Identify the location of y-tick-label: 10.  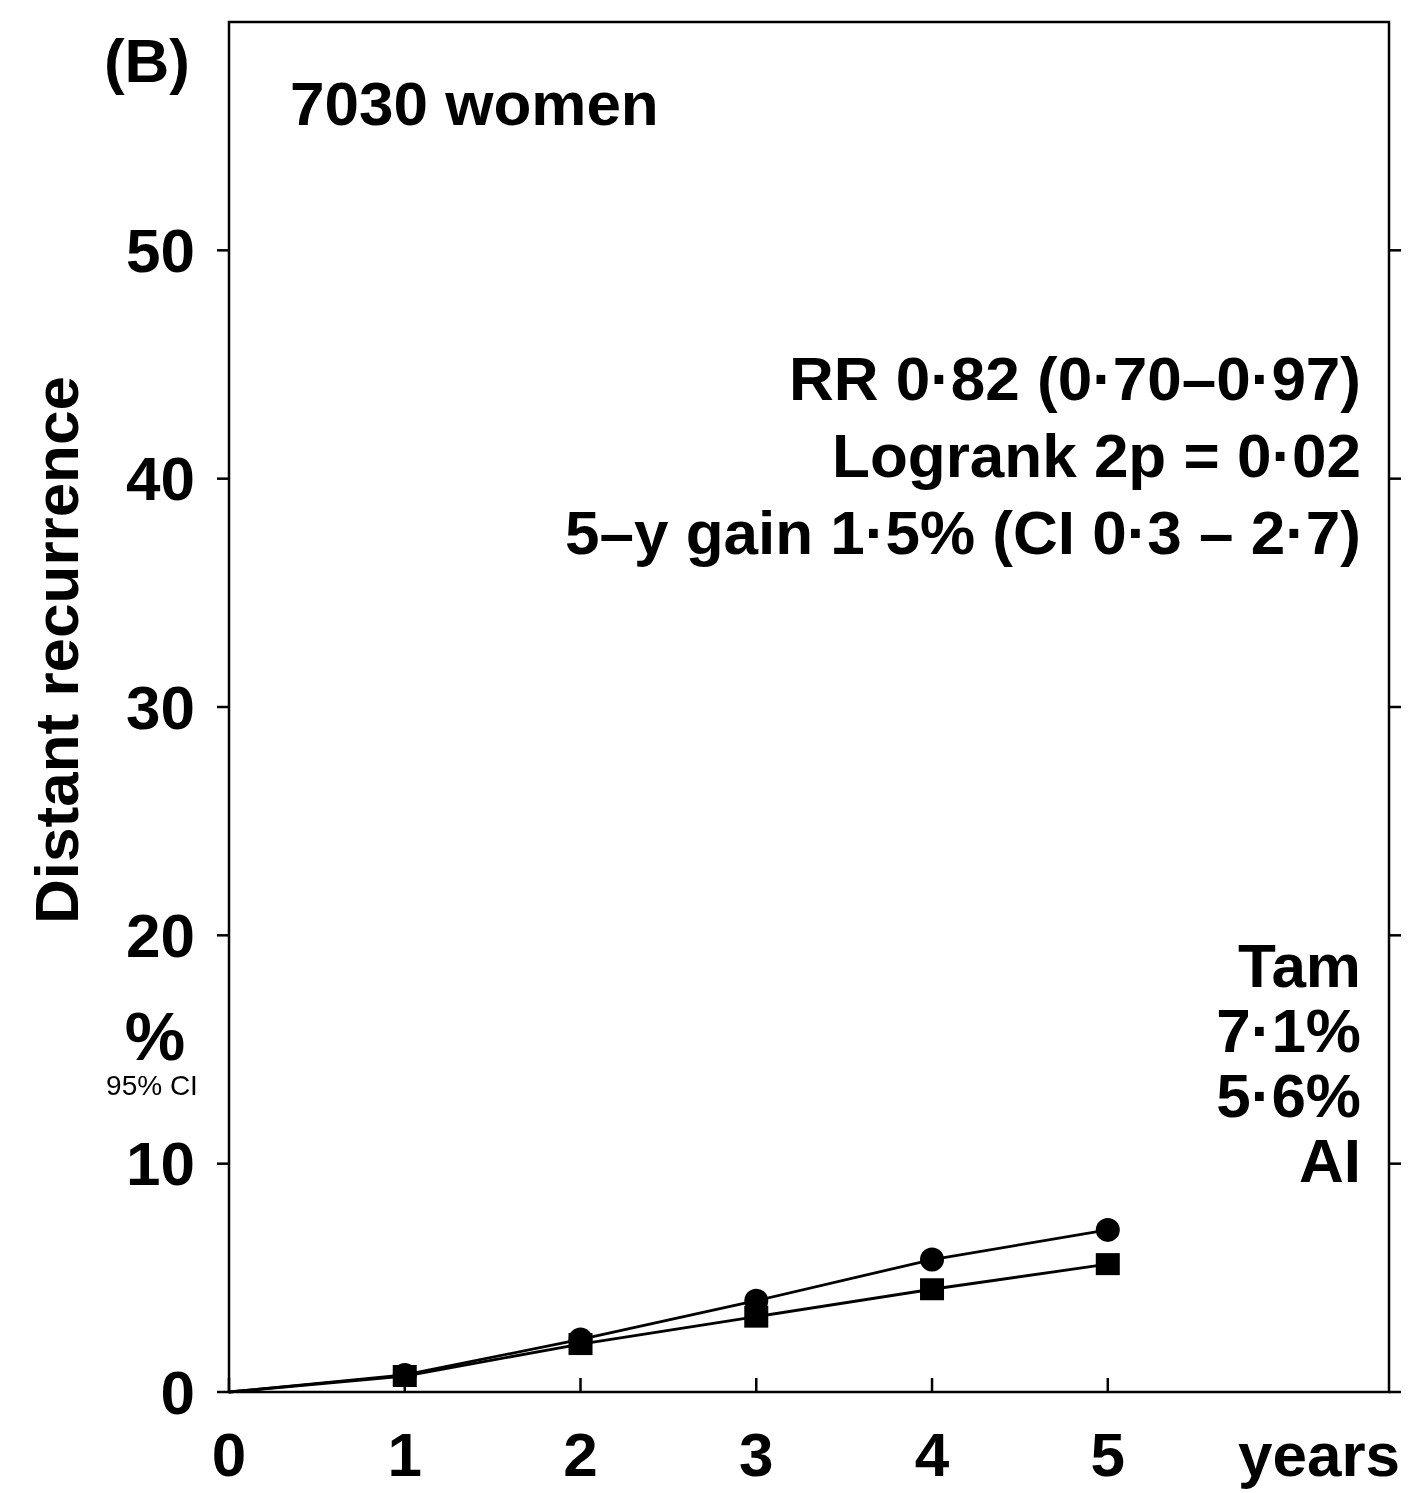
(160, 1164).